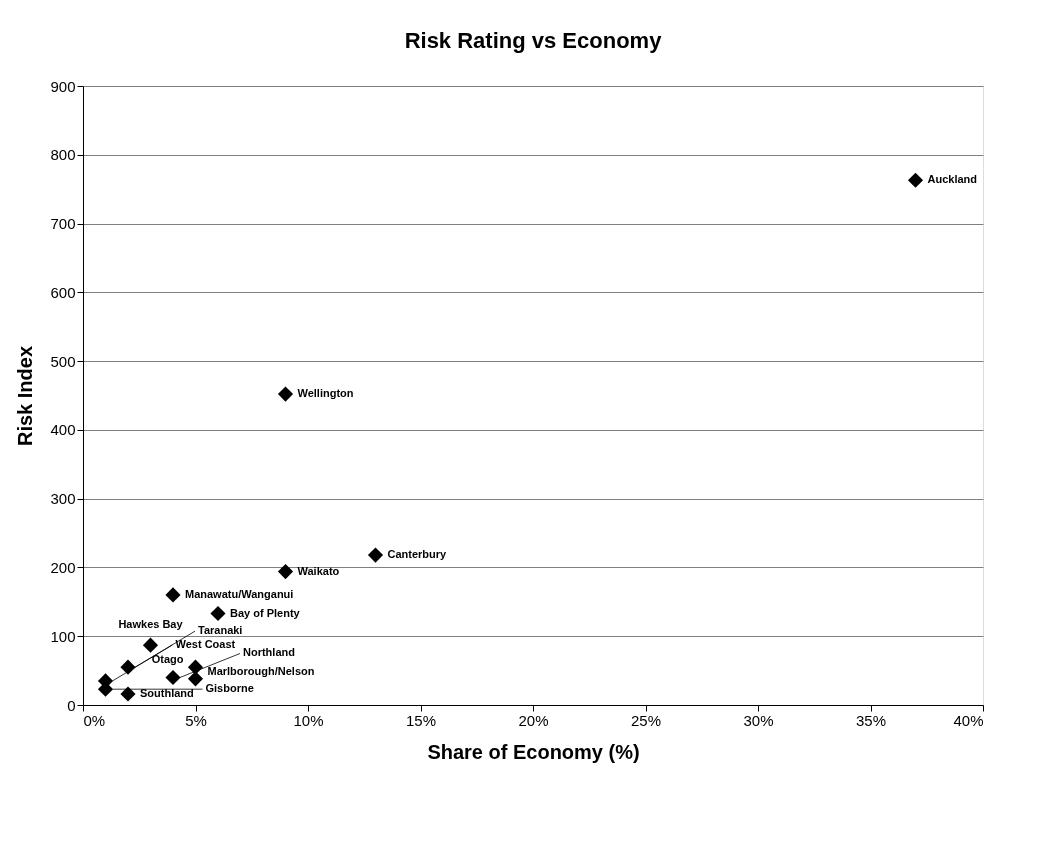 The height and width of the screenshot is (855, 1052). What do you see at coordinates (265, 612) in the screenshot?
I see `annotation: Bay of Plenty` at bounding box center [265, 612].